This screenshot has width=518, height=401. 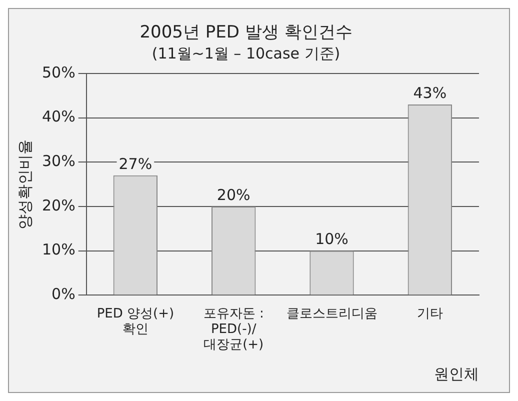 I want to click on y-tick-label: 0%, so click(x=64, y=294).